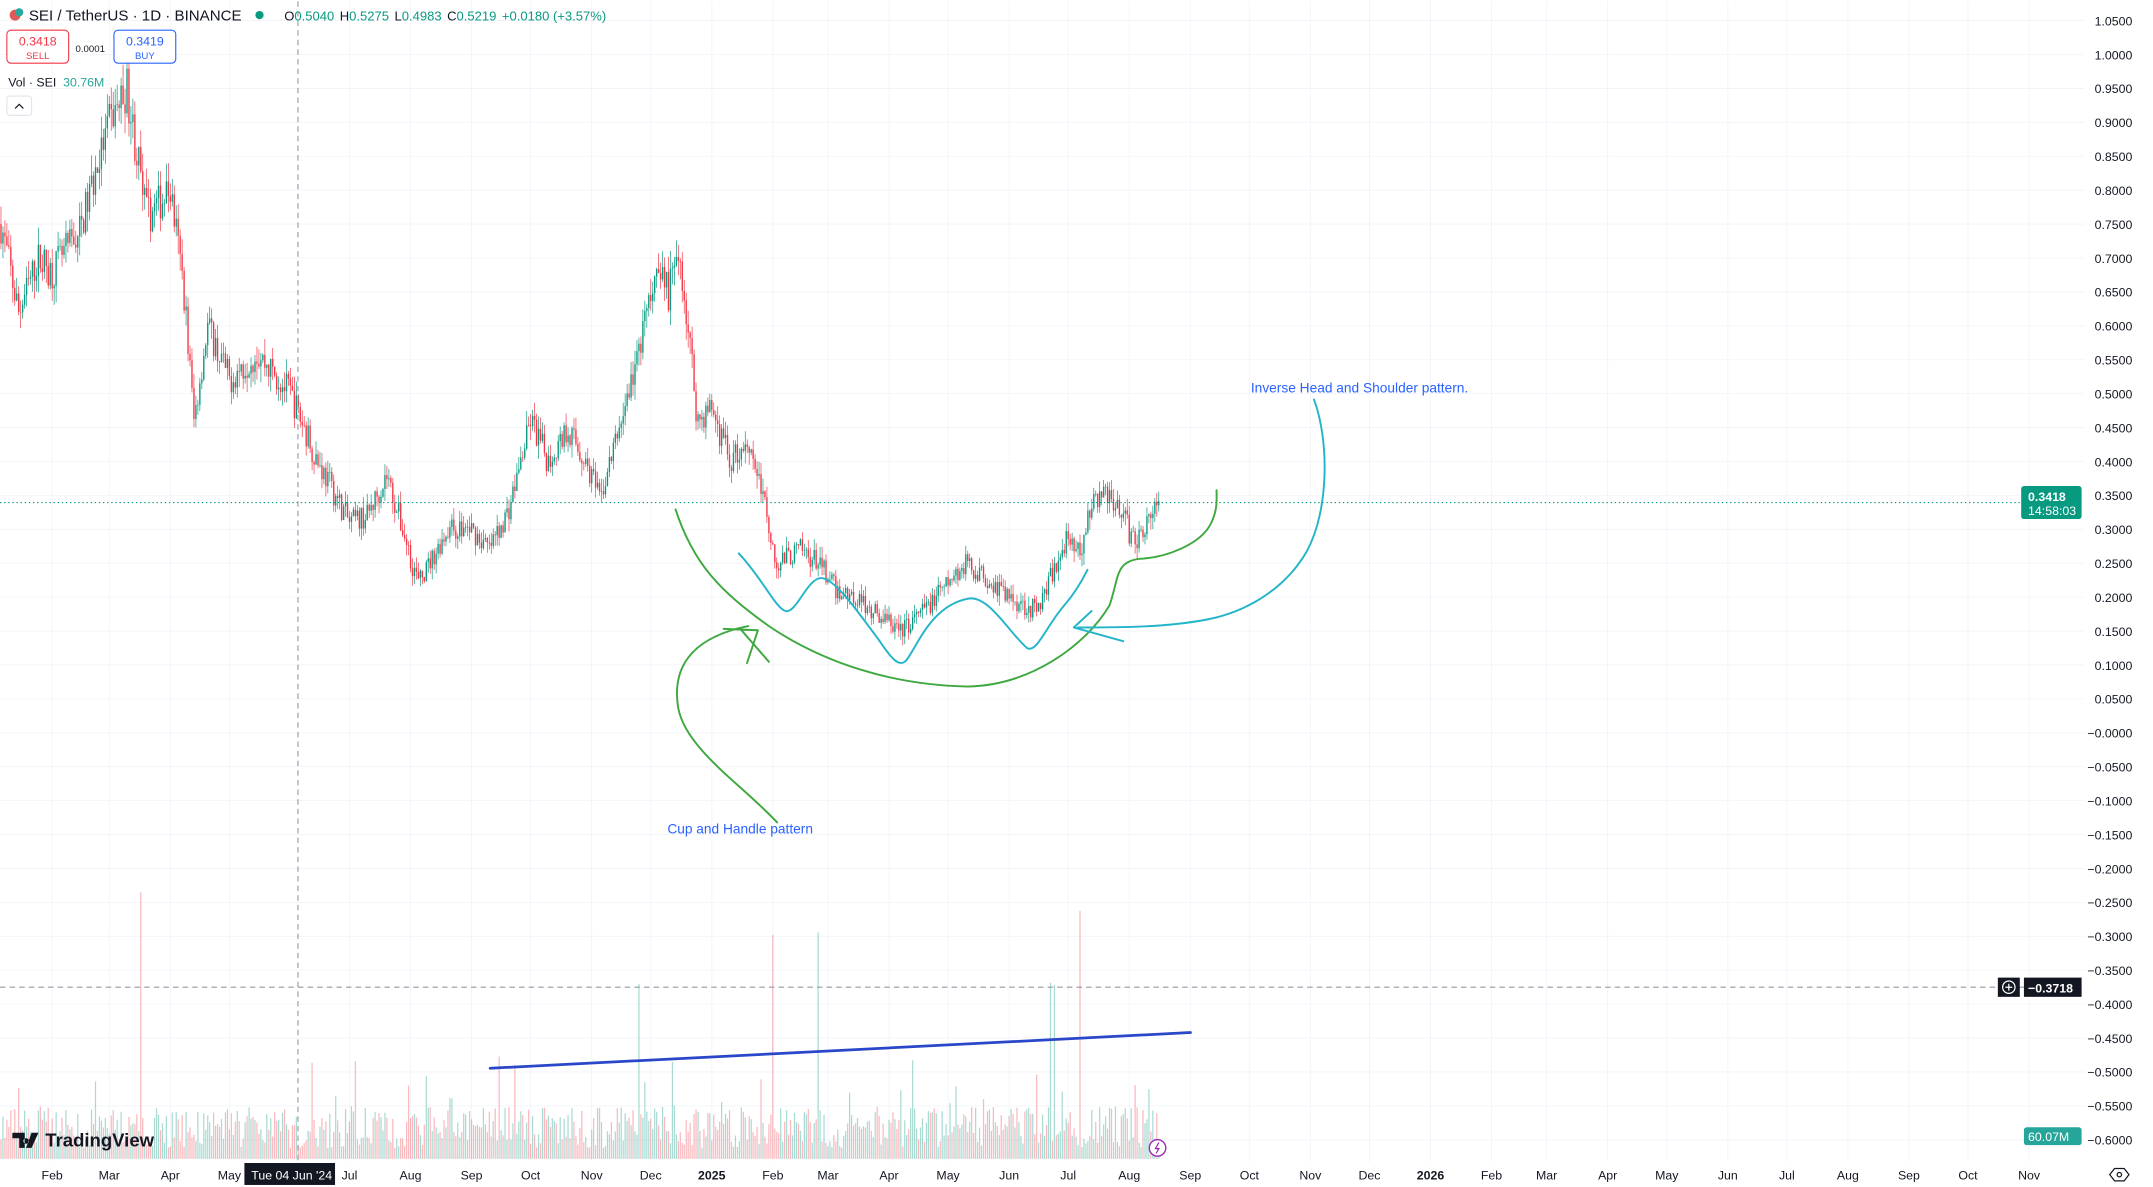  I want to click on time-tick-label: 2025, so click(712, 1175).